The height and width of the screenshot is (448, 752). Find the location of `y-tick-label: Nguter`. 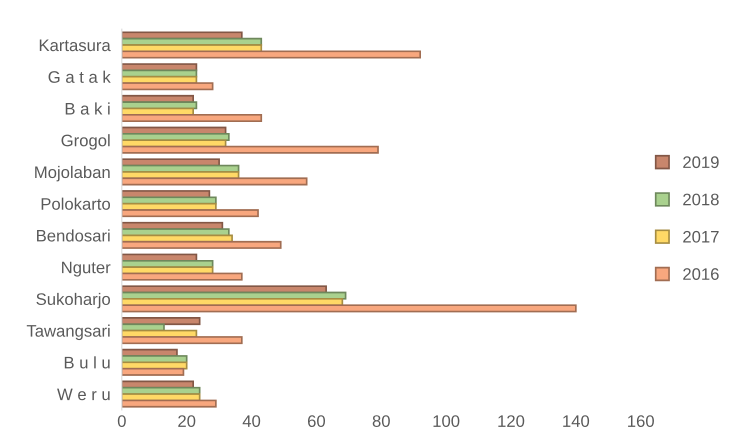

y-tick-label: Nguter is located at coordinates (86, 269).